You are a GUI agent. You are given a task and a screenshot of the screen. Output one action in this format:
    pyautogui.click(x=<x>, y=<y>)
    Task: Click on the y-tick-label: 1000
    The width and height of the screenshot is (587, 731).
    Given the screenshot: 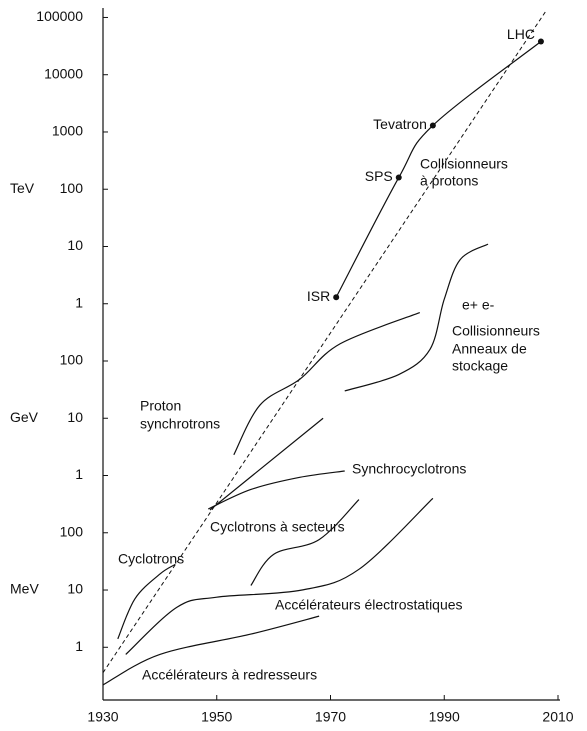 What is the action you would take?
    pyautogui.click(x=67, y=131)
    